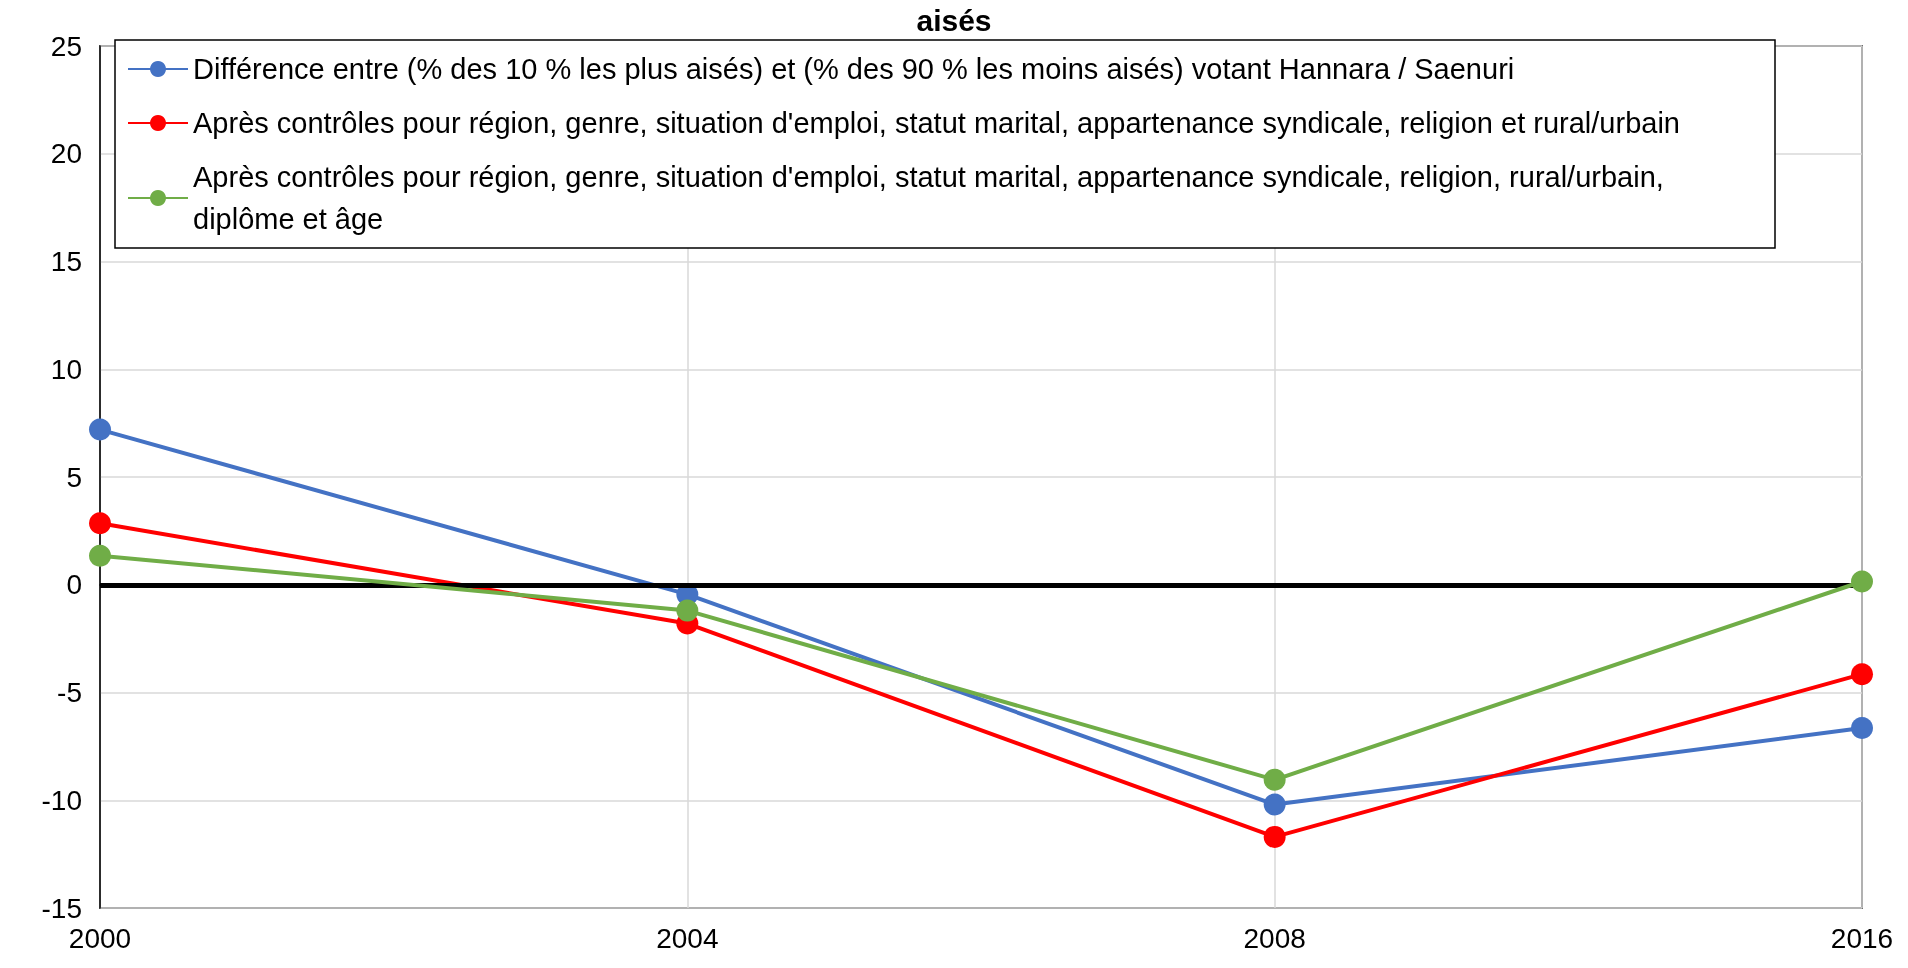 The width and height of the screenshot is (1908, 968). What do you see at coordinates (69, 692) in the screenshot?
I see `y-tick-label: -5` at bounding box center [69, 692].